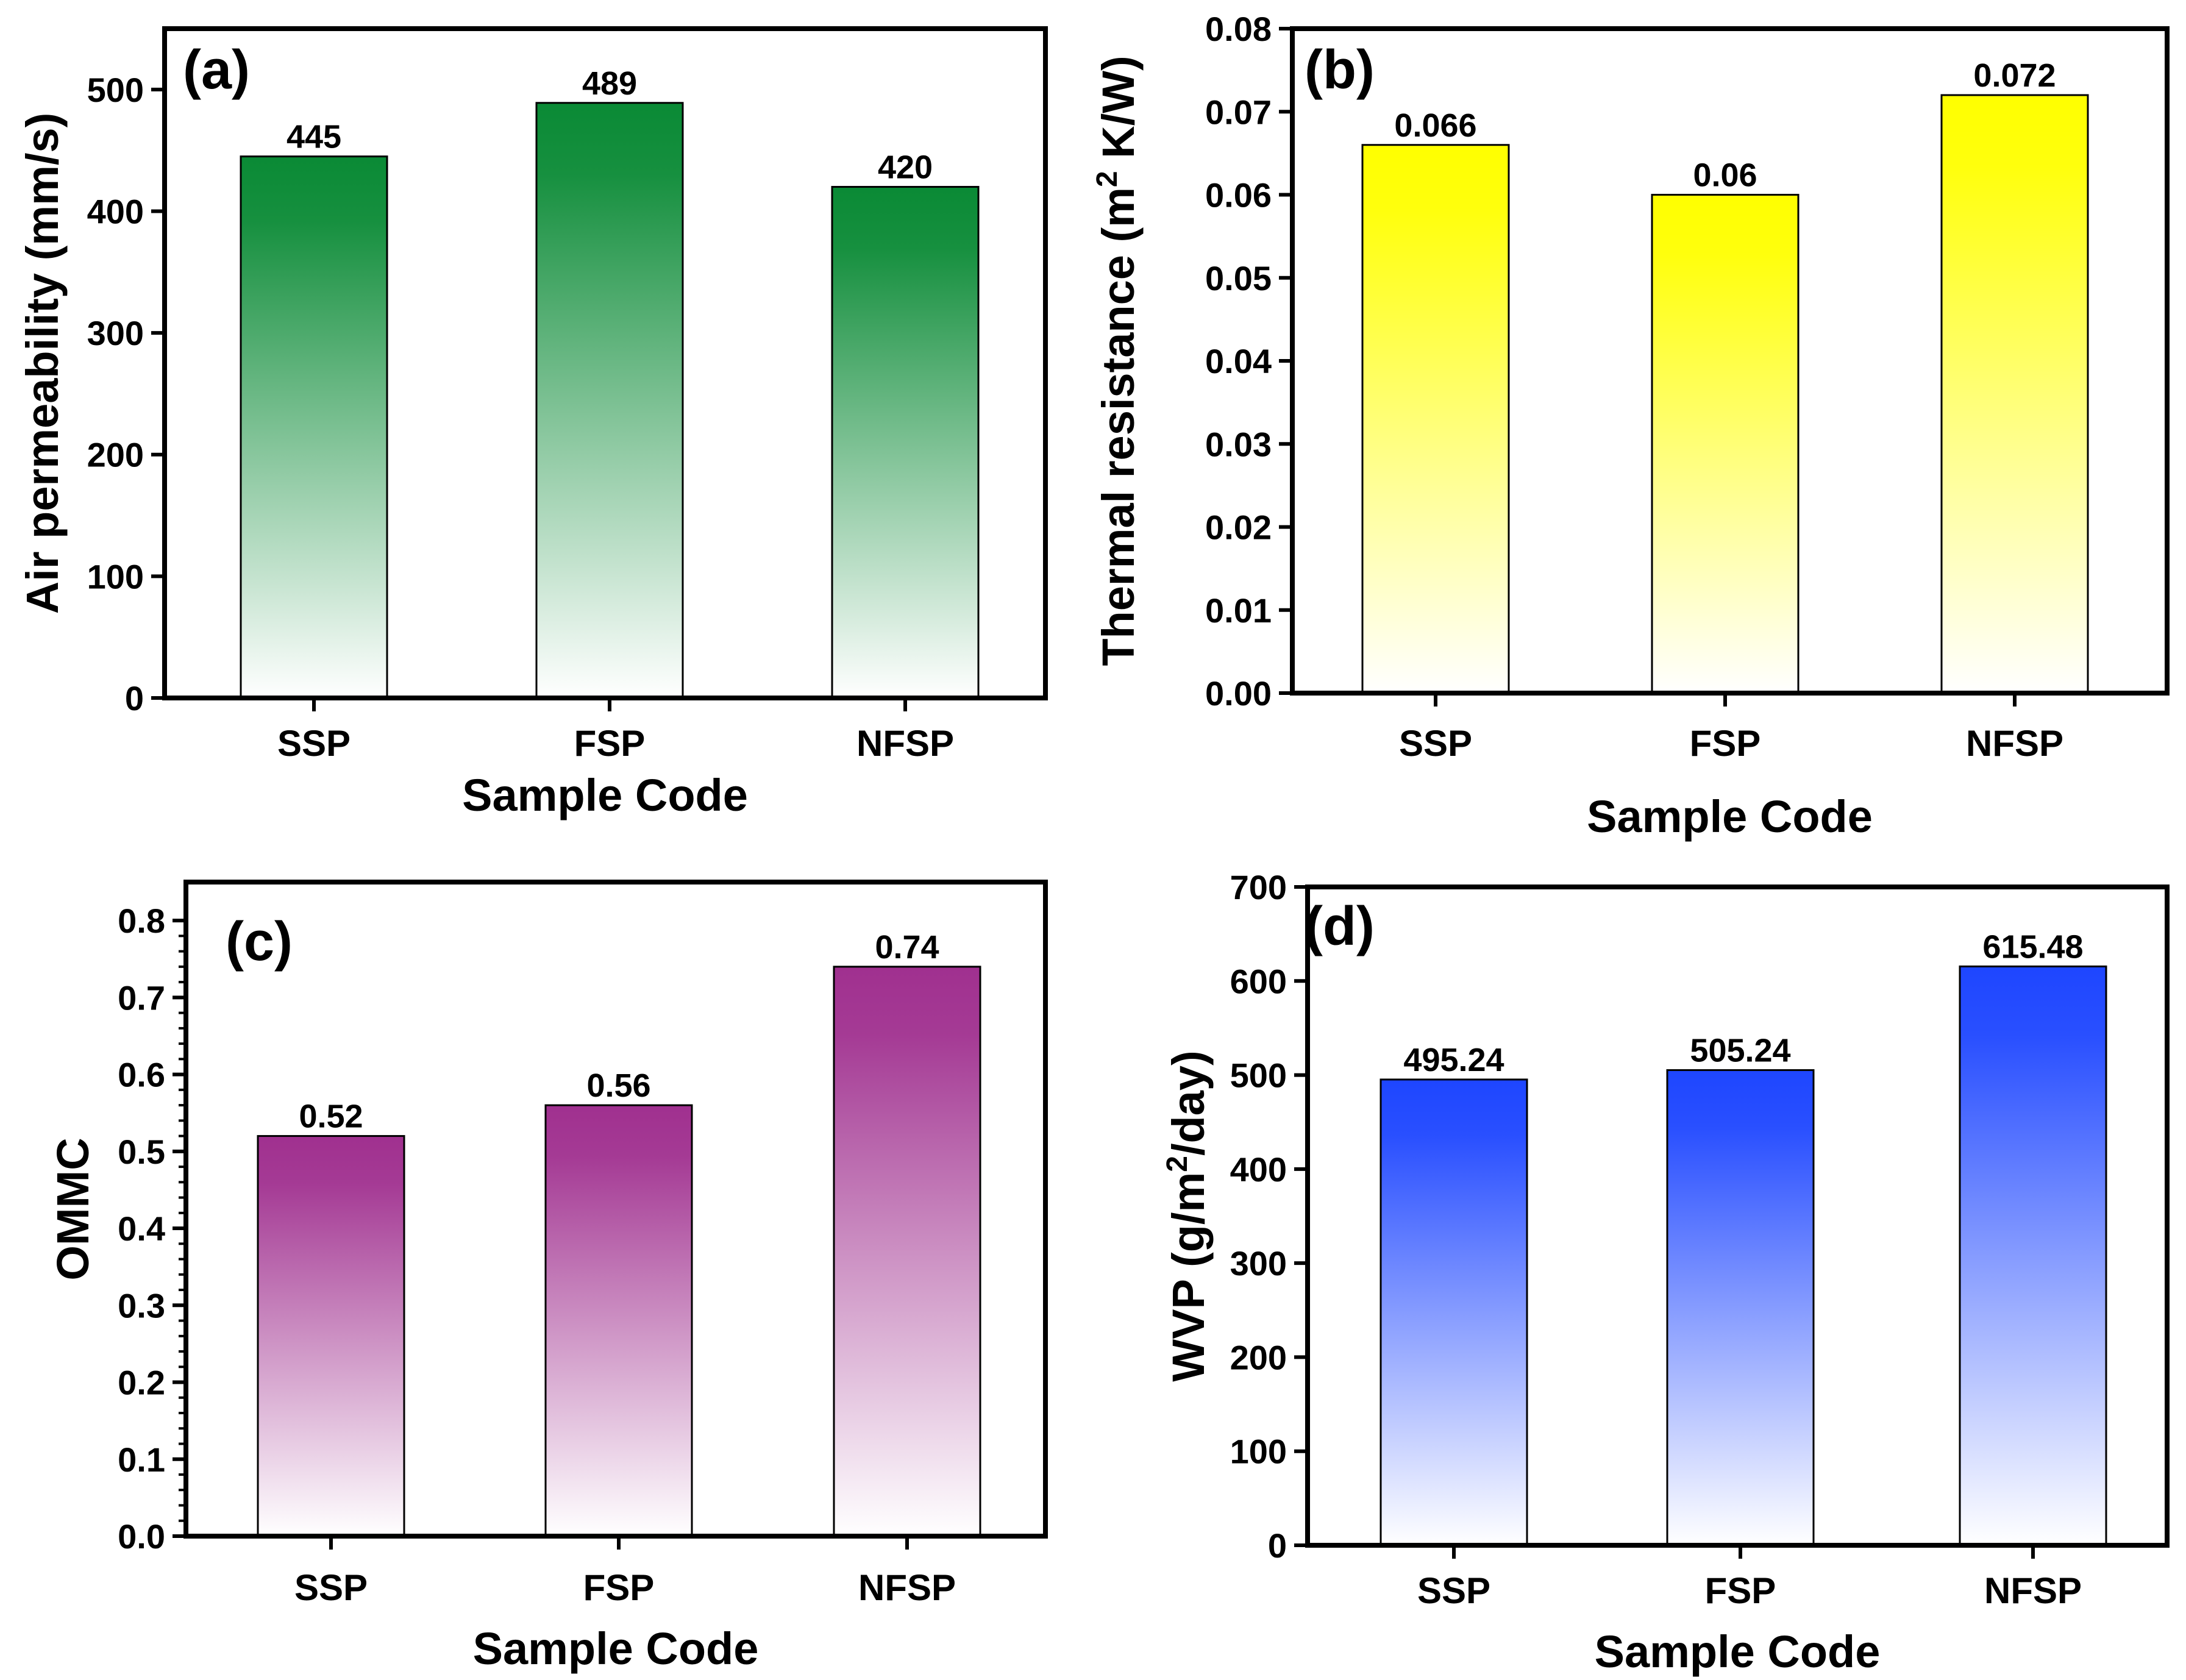 The height and width of the screenshot is (1680, 2186). What do you see at coordinates (907, 947) in the screenshot?
I see `value-label-nfsp: 0.74` at bounding box center [907, 947].